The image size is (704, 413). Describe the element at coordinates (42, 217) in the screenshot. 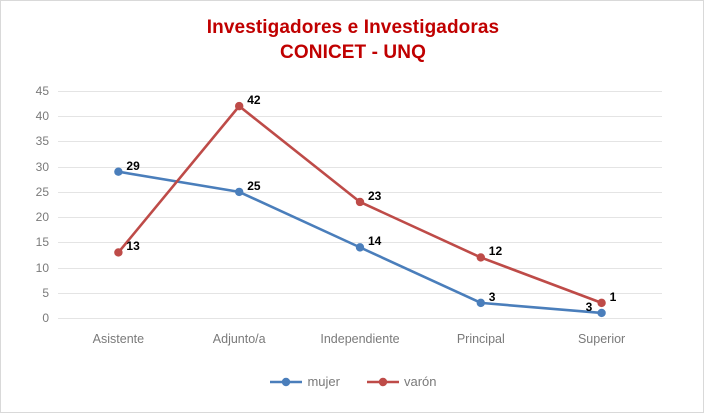

I see `y-axis-tick-label: 20` at that location.